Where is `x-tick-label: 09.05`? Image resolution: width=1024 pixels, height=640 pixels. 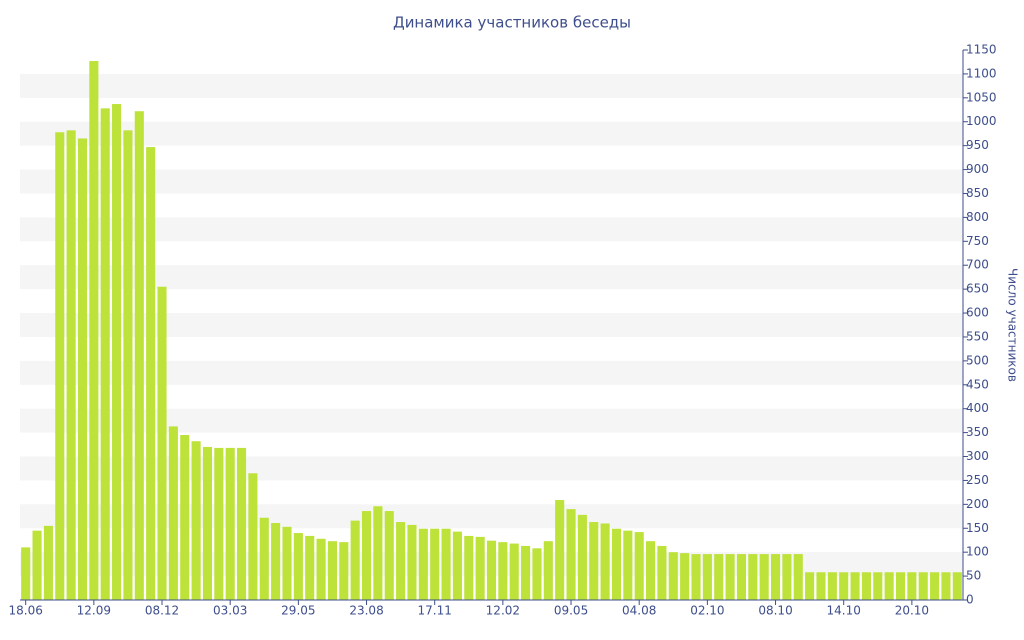
x-tick-label: 09.05 is located at coordinates (571, 611).